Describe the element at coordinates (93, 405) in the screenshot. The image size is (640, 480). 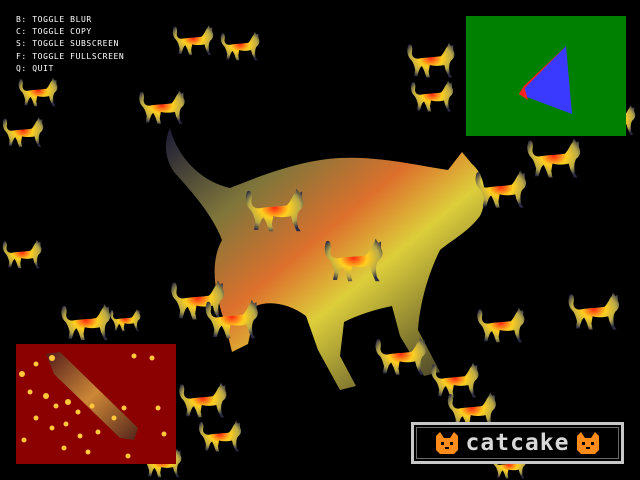
I see `copy-view-scene` at that location.